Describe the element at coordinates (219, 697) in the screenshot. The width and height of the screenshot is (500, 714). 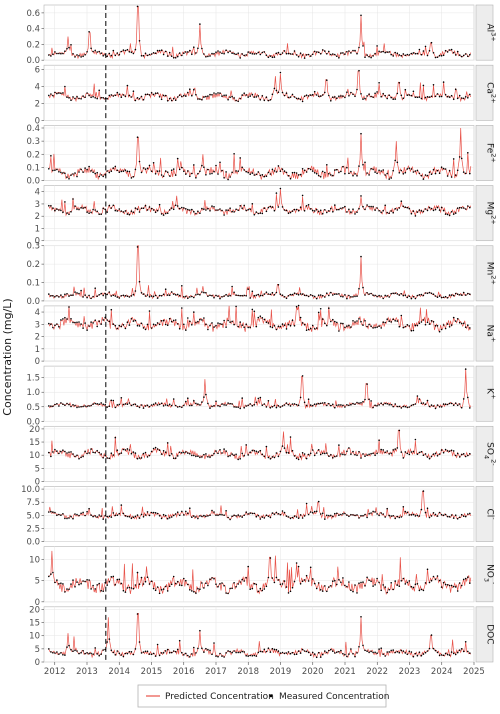
I see `legend-predicted-label: Predicted Concentration` at that location.